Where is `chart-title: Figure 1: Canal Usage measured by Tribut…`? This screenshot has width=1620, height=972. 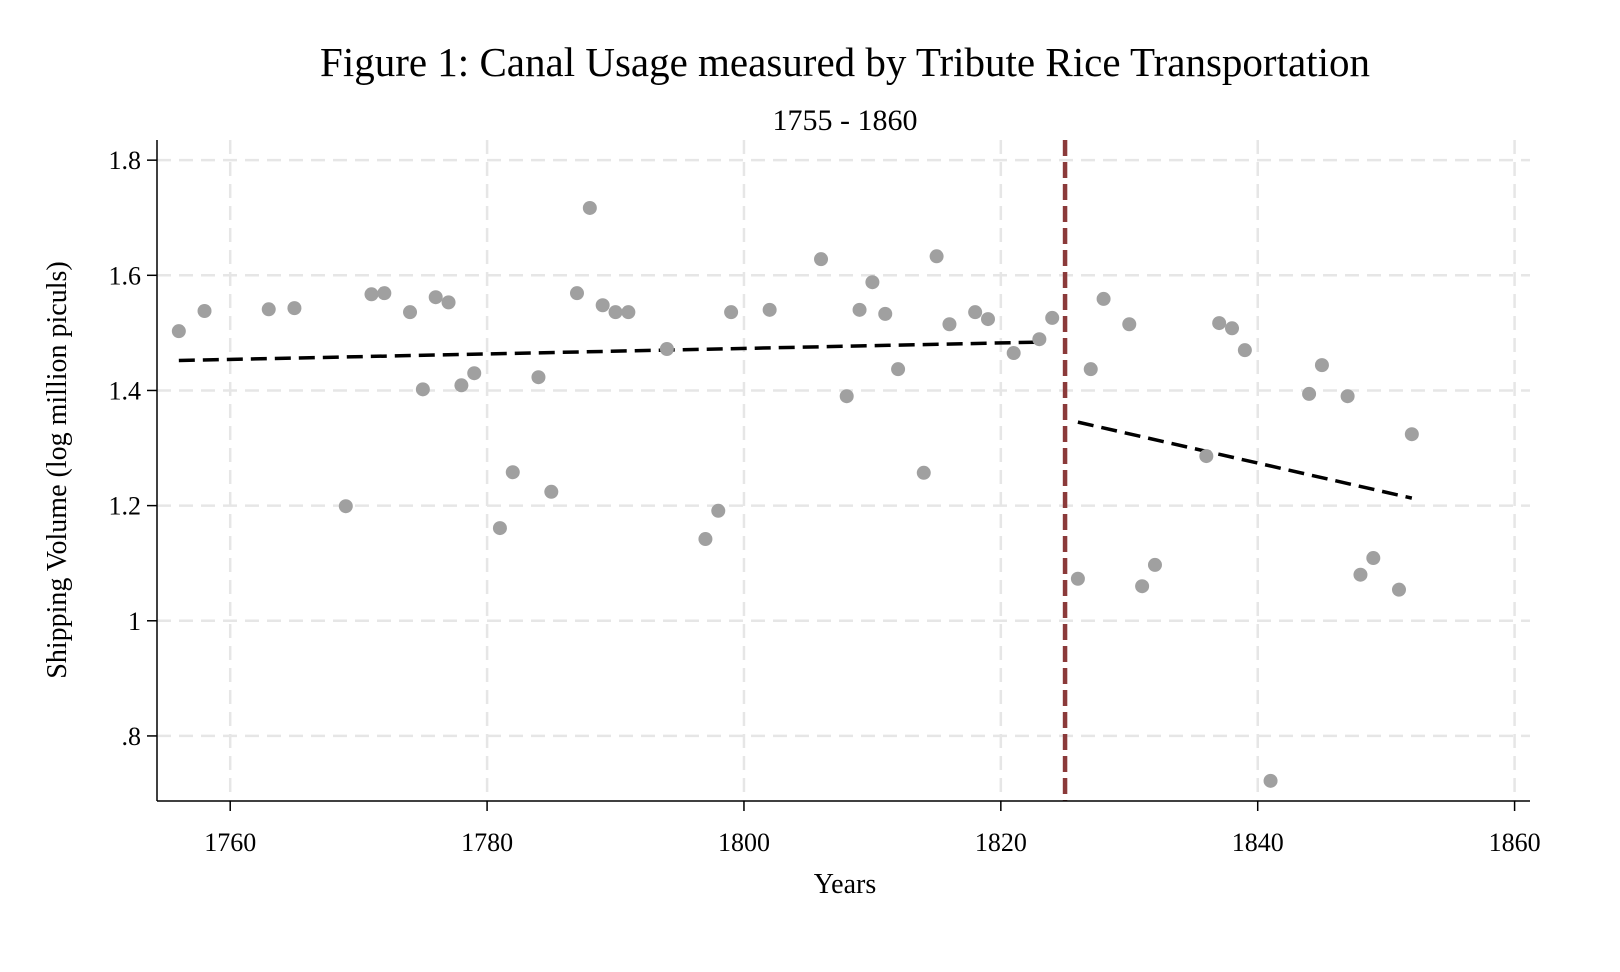 chart-title: Figure 1: Canal Usage measured by Tribut… is located at coordinates (845, 62).